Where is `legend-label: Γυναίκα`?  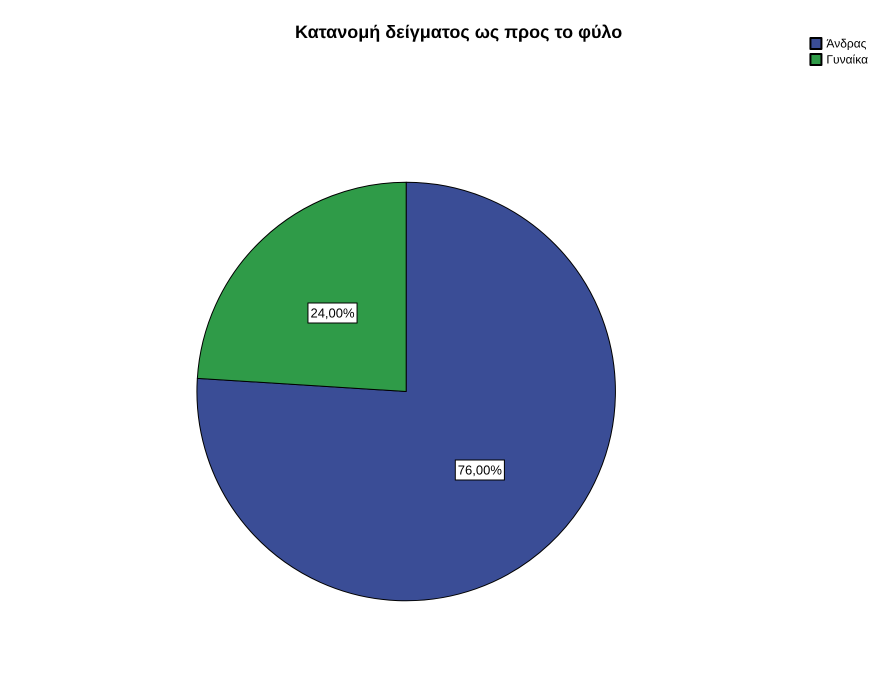 legend-label: Γυναίκα is located at coordinates (847, 59).